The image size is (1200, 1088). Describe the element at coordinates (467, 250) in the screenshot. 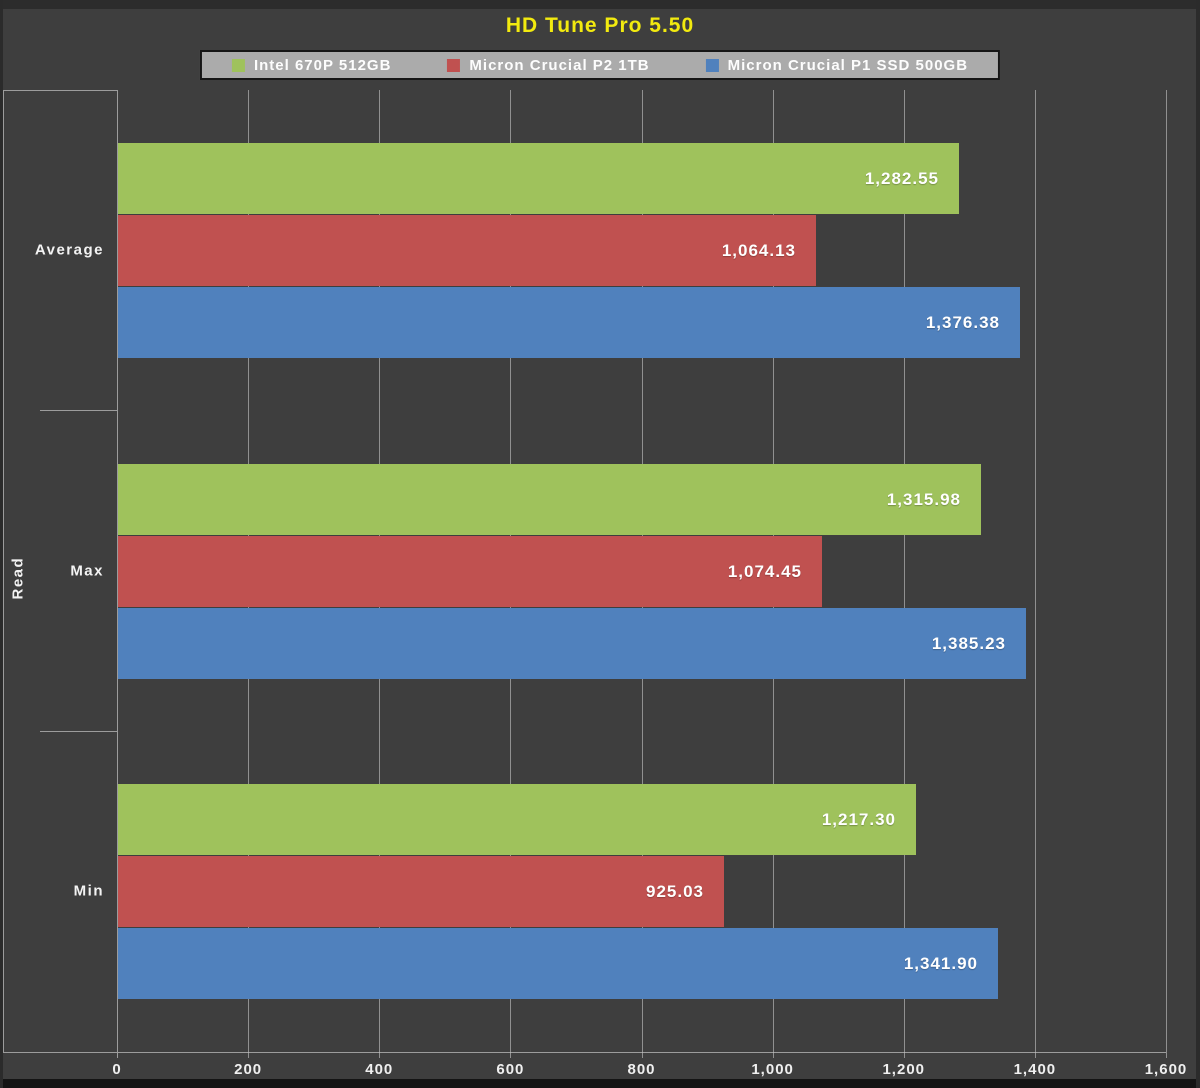

I see `bar-micron-crucial-p2-1tb-average: 1,064.13` at that location.